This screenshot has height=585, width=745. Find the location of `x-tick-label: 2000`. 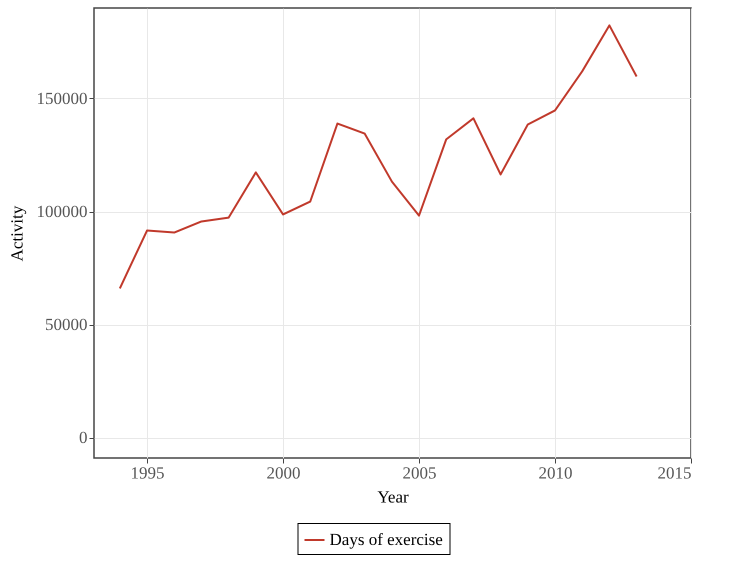

x-tick-label: 2000 is located at coordinates (283, 473).